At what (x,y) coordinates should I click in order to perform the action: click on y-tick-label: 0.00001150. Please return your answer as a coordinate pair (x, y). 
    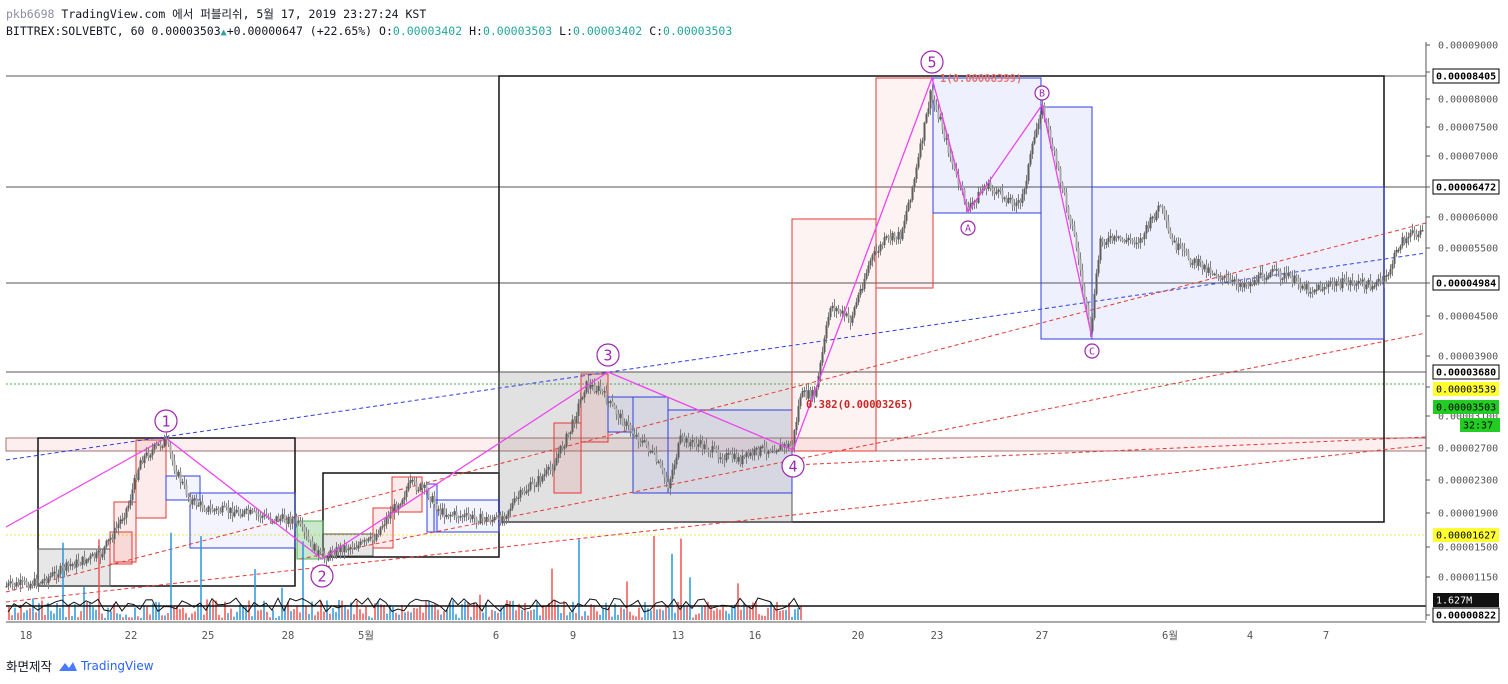
    Looking at the image, I should click on (1468, 578).